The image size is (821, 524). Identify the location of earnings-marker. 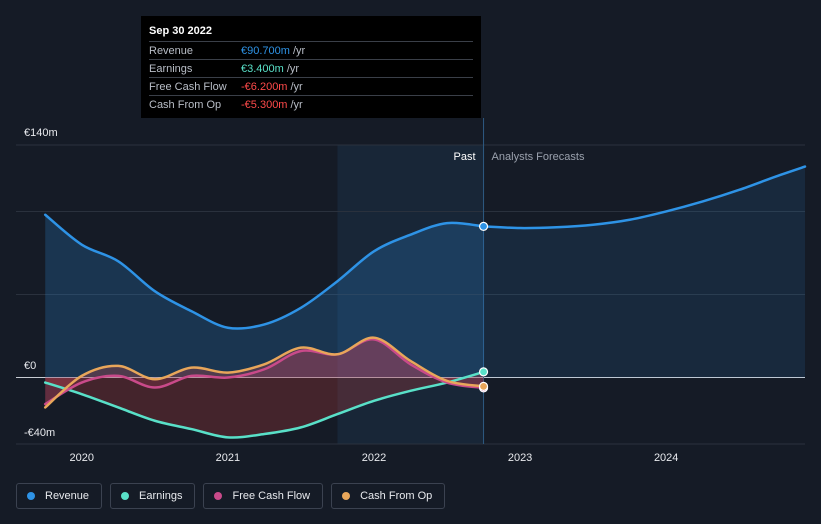
(483, 372).